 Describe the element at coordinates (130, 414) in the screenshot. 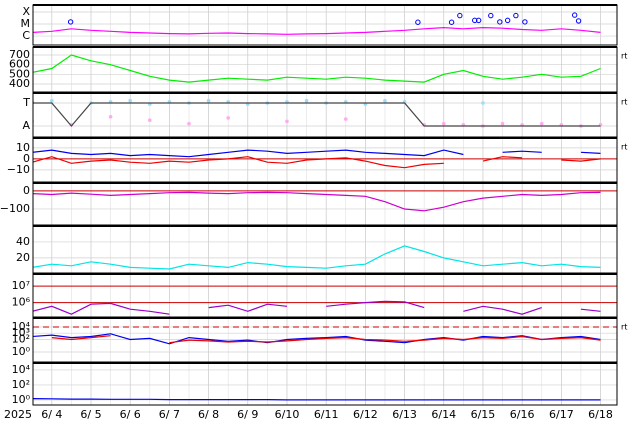

I see `x-tick-label: 6/ 6` at that location.